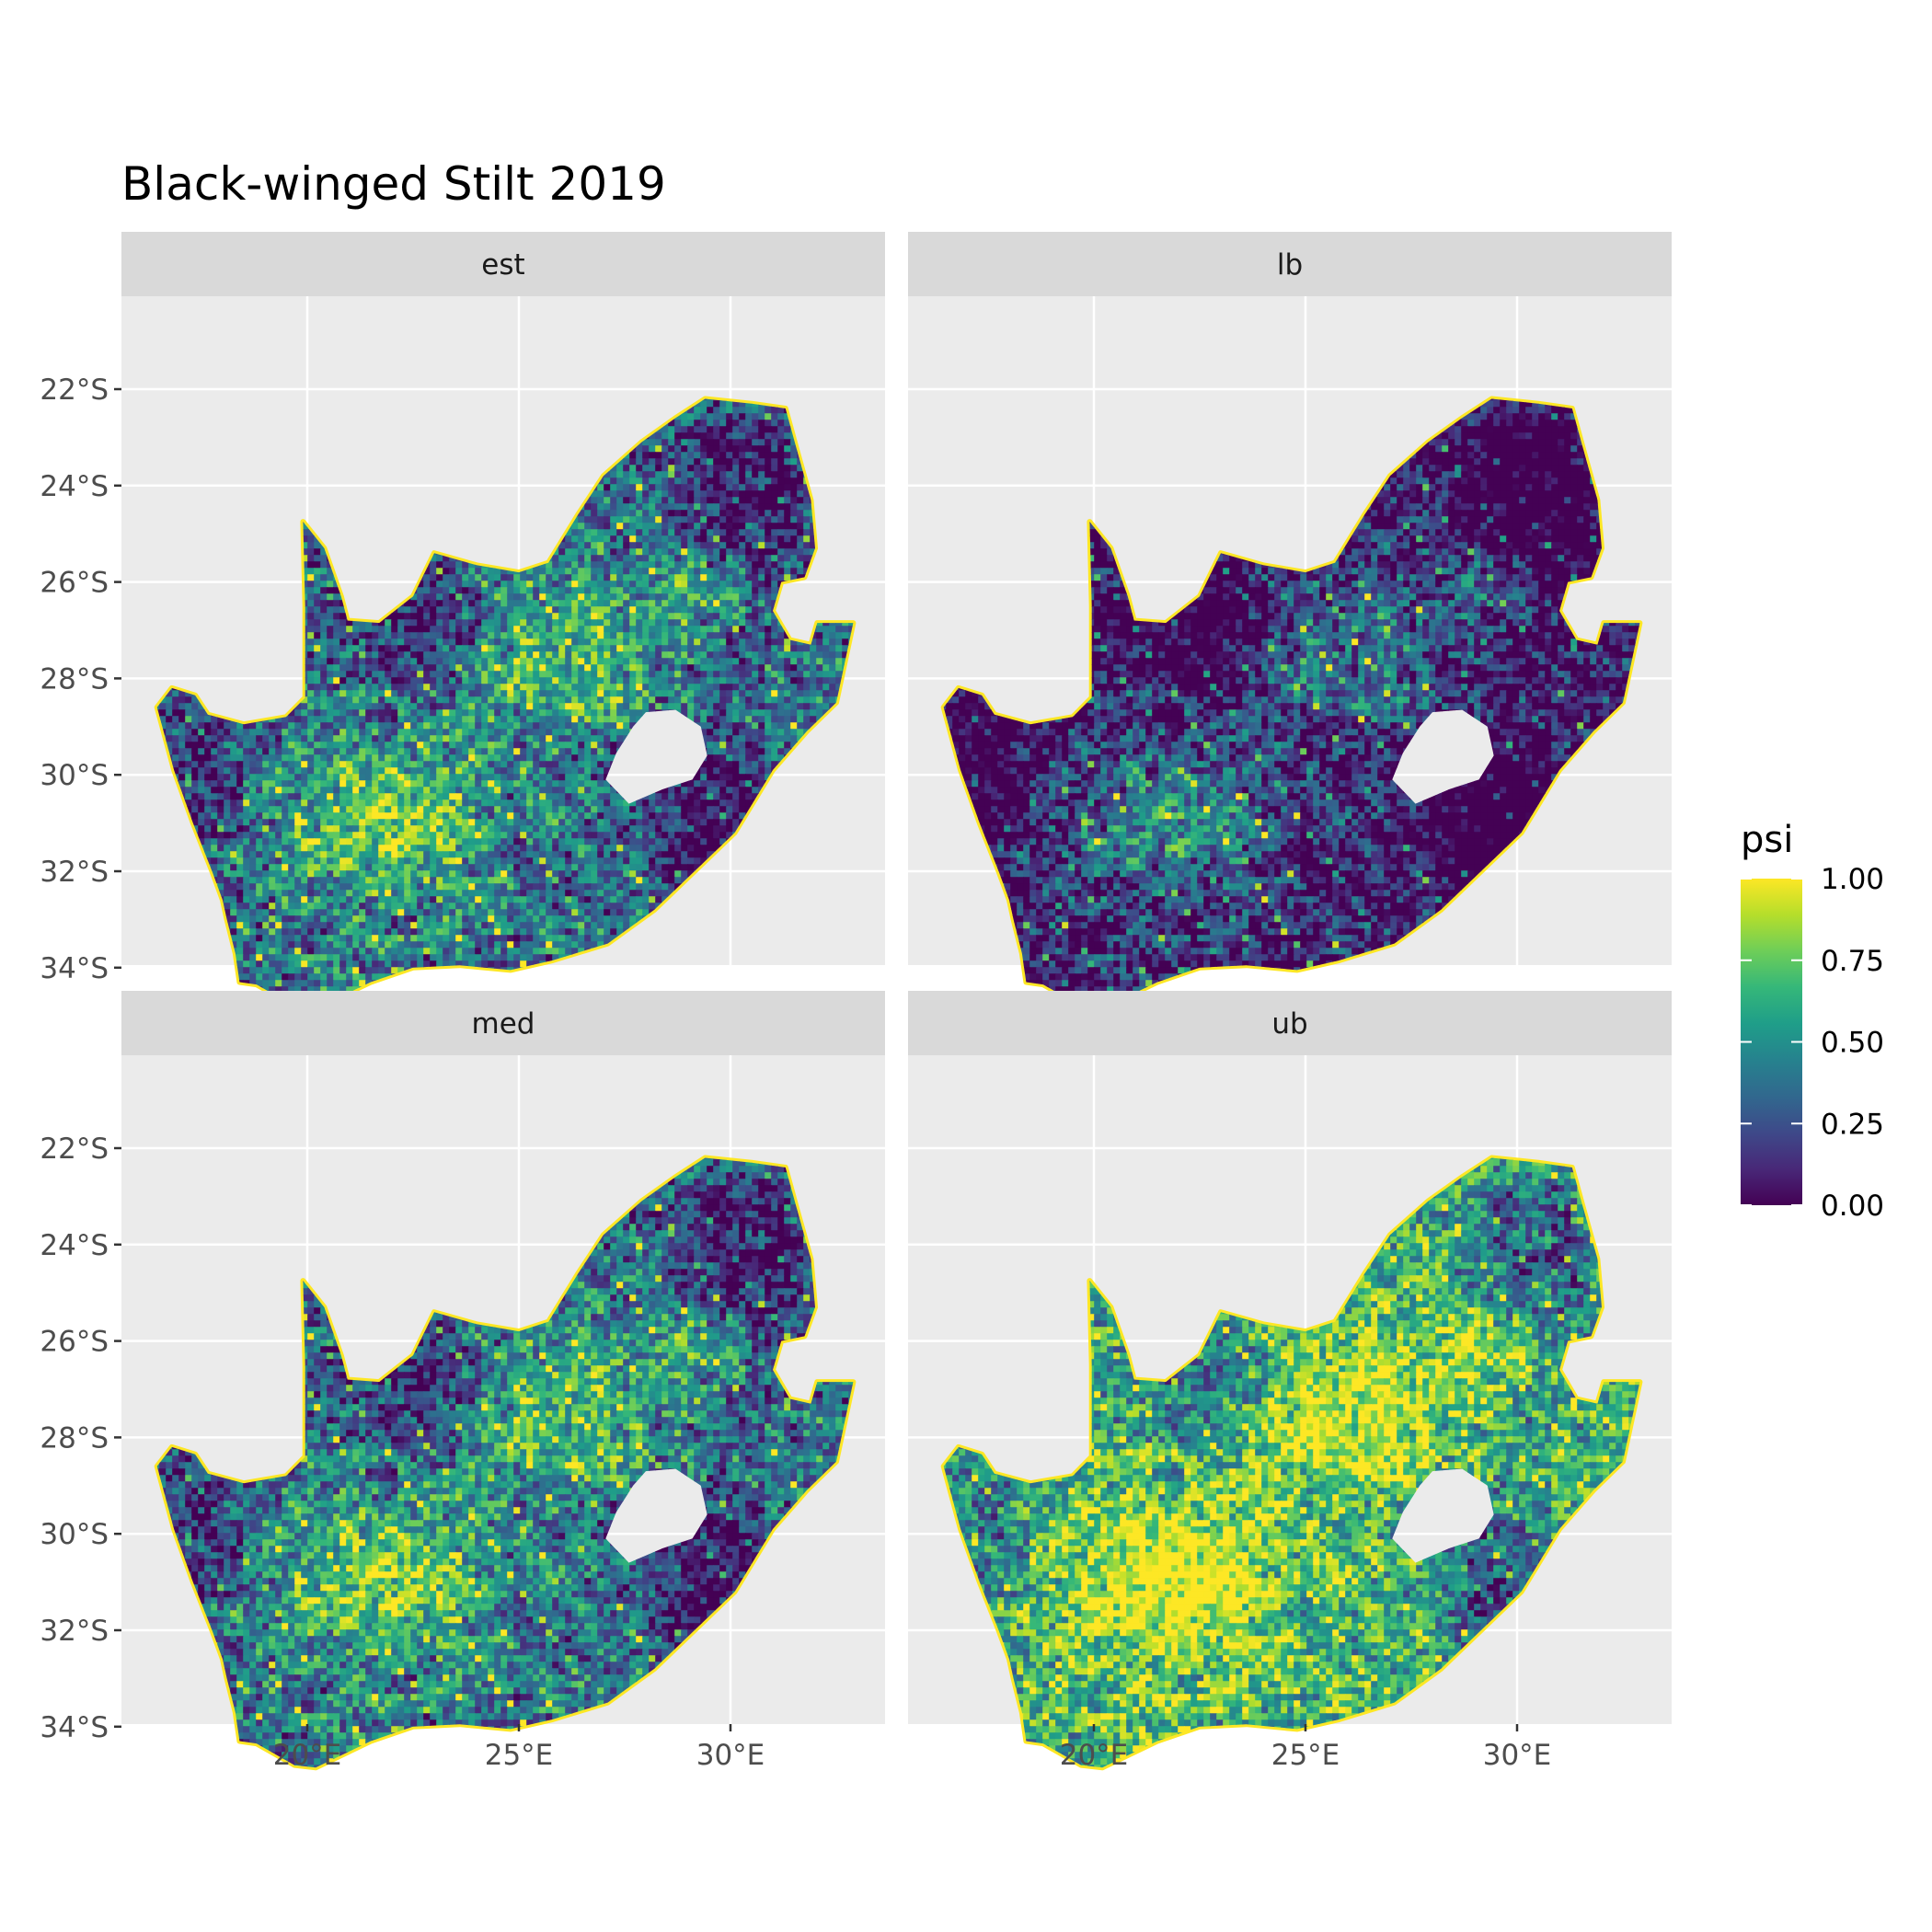  What do you see at coordinates (503, 264) in the screenshot?
I see `facet-strip` at bounding box center [503, 264].